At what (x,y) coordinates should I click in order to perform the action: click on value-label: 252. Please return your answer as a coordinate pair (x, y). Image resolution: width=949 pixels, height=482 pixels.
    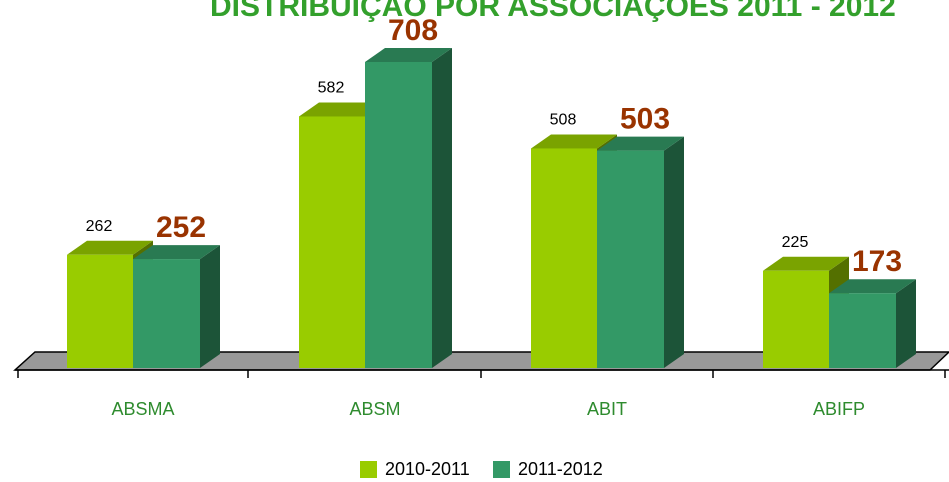
    Looking at the image, I should click on (181, 227).